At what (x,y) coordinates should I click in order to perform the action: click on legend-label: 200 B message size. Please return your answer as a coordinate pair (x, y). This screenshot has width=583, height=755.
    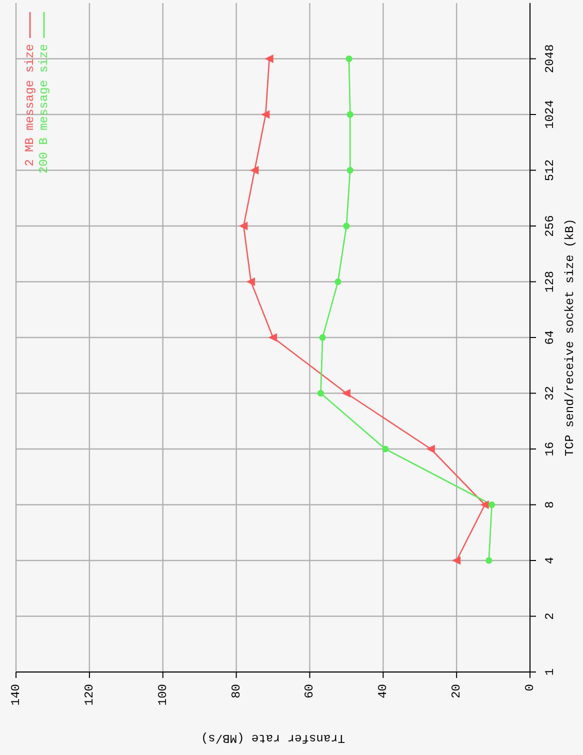
    Looking at the image, I should click on (44, 109).